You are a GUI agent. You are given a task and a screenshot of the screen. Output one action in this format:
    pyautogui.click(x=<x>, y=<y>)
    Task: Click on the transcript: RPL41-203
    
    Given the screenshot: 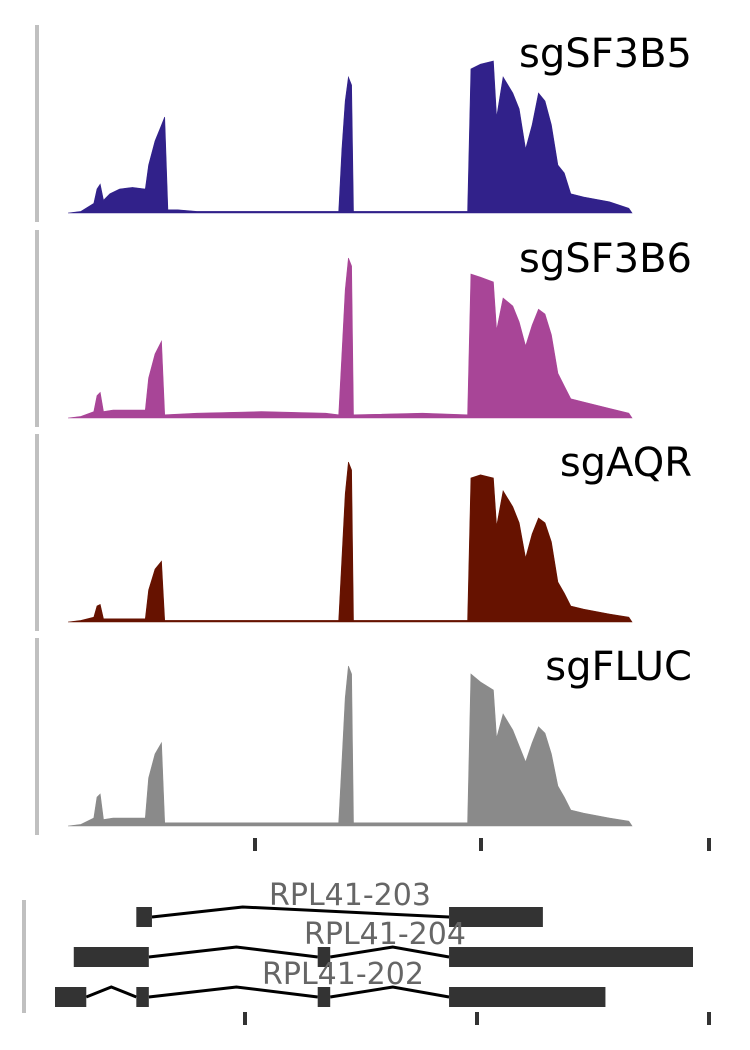 What is the action you would take?
    pyautogui.click(x=339, y=902)
    